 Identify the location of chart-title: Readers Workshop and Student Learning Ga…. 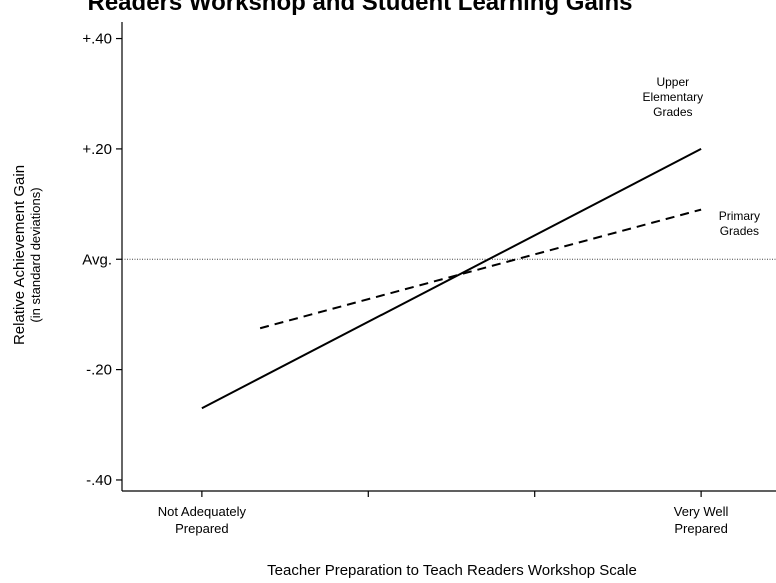
(360, 8).